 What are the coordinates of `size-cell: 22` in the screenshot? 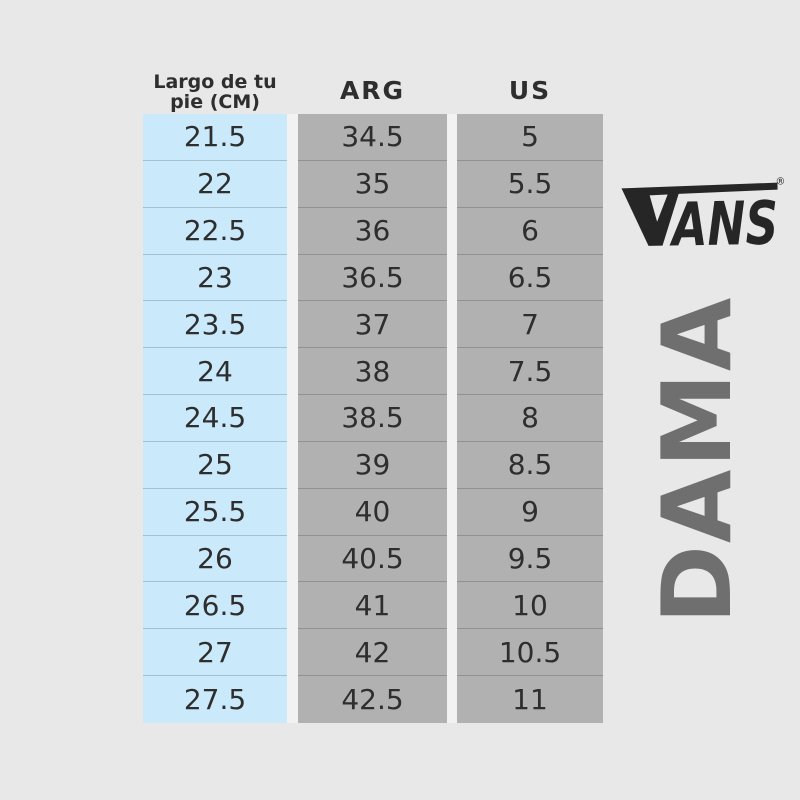 It's located at (215, 184).